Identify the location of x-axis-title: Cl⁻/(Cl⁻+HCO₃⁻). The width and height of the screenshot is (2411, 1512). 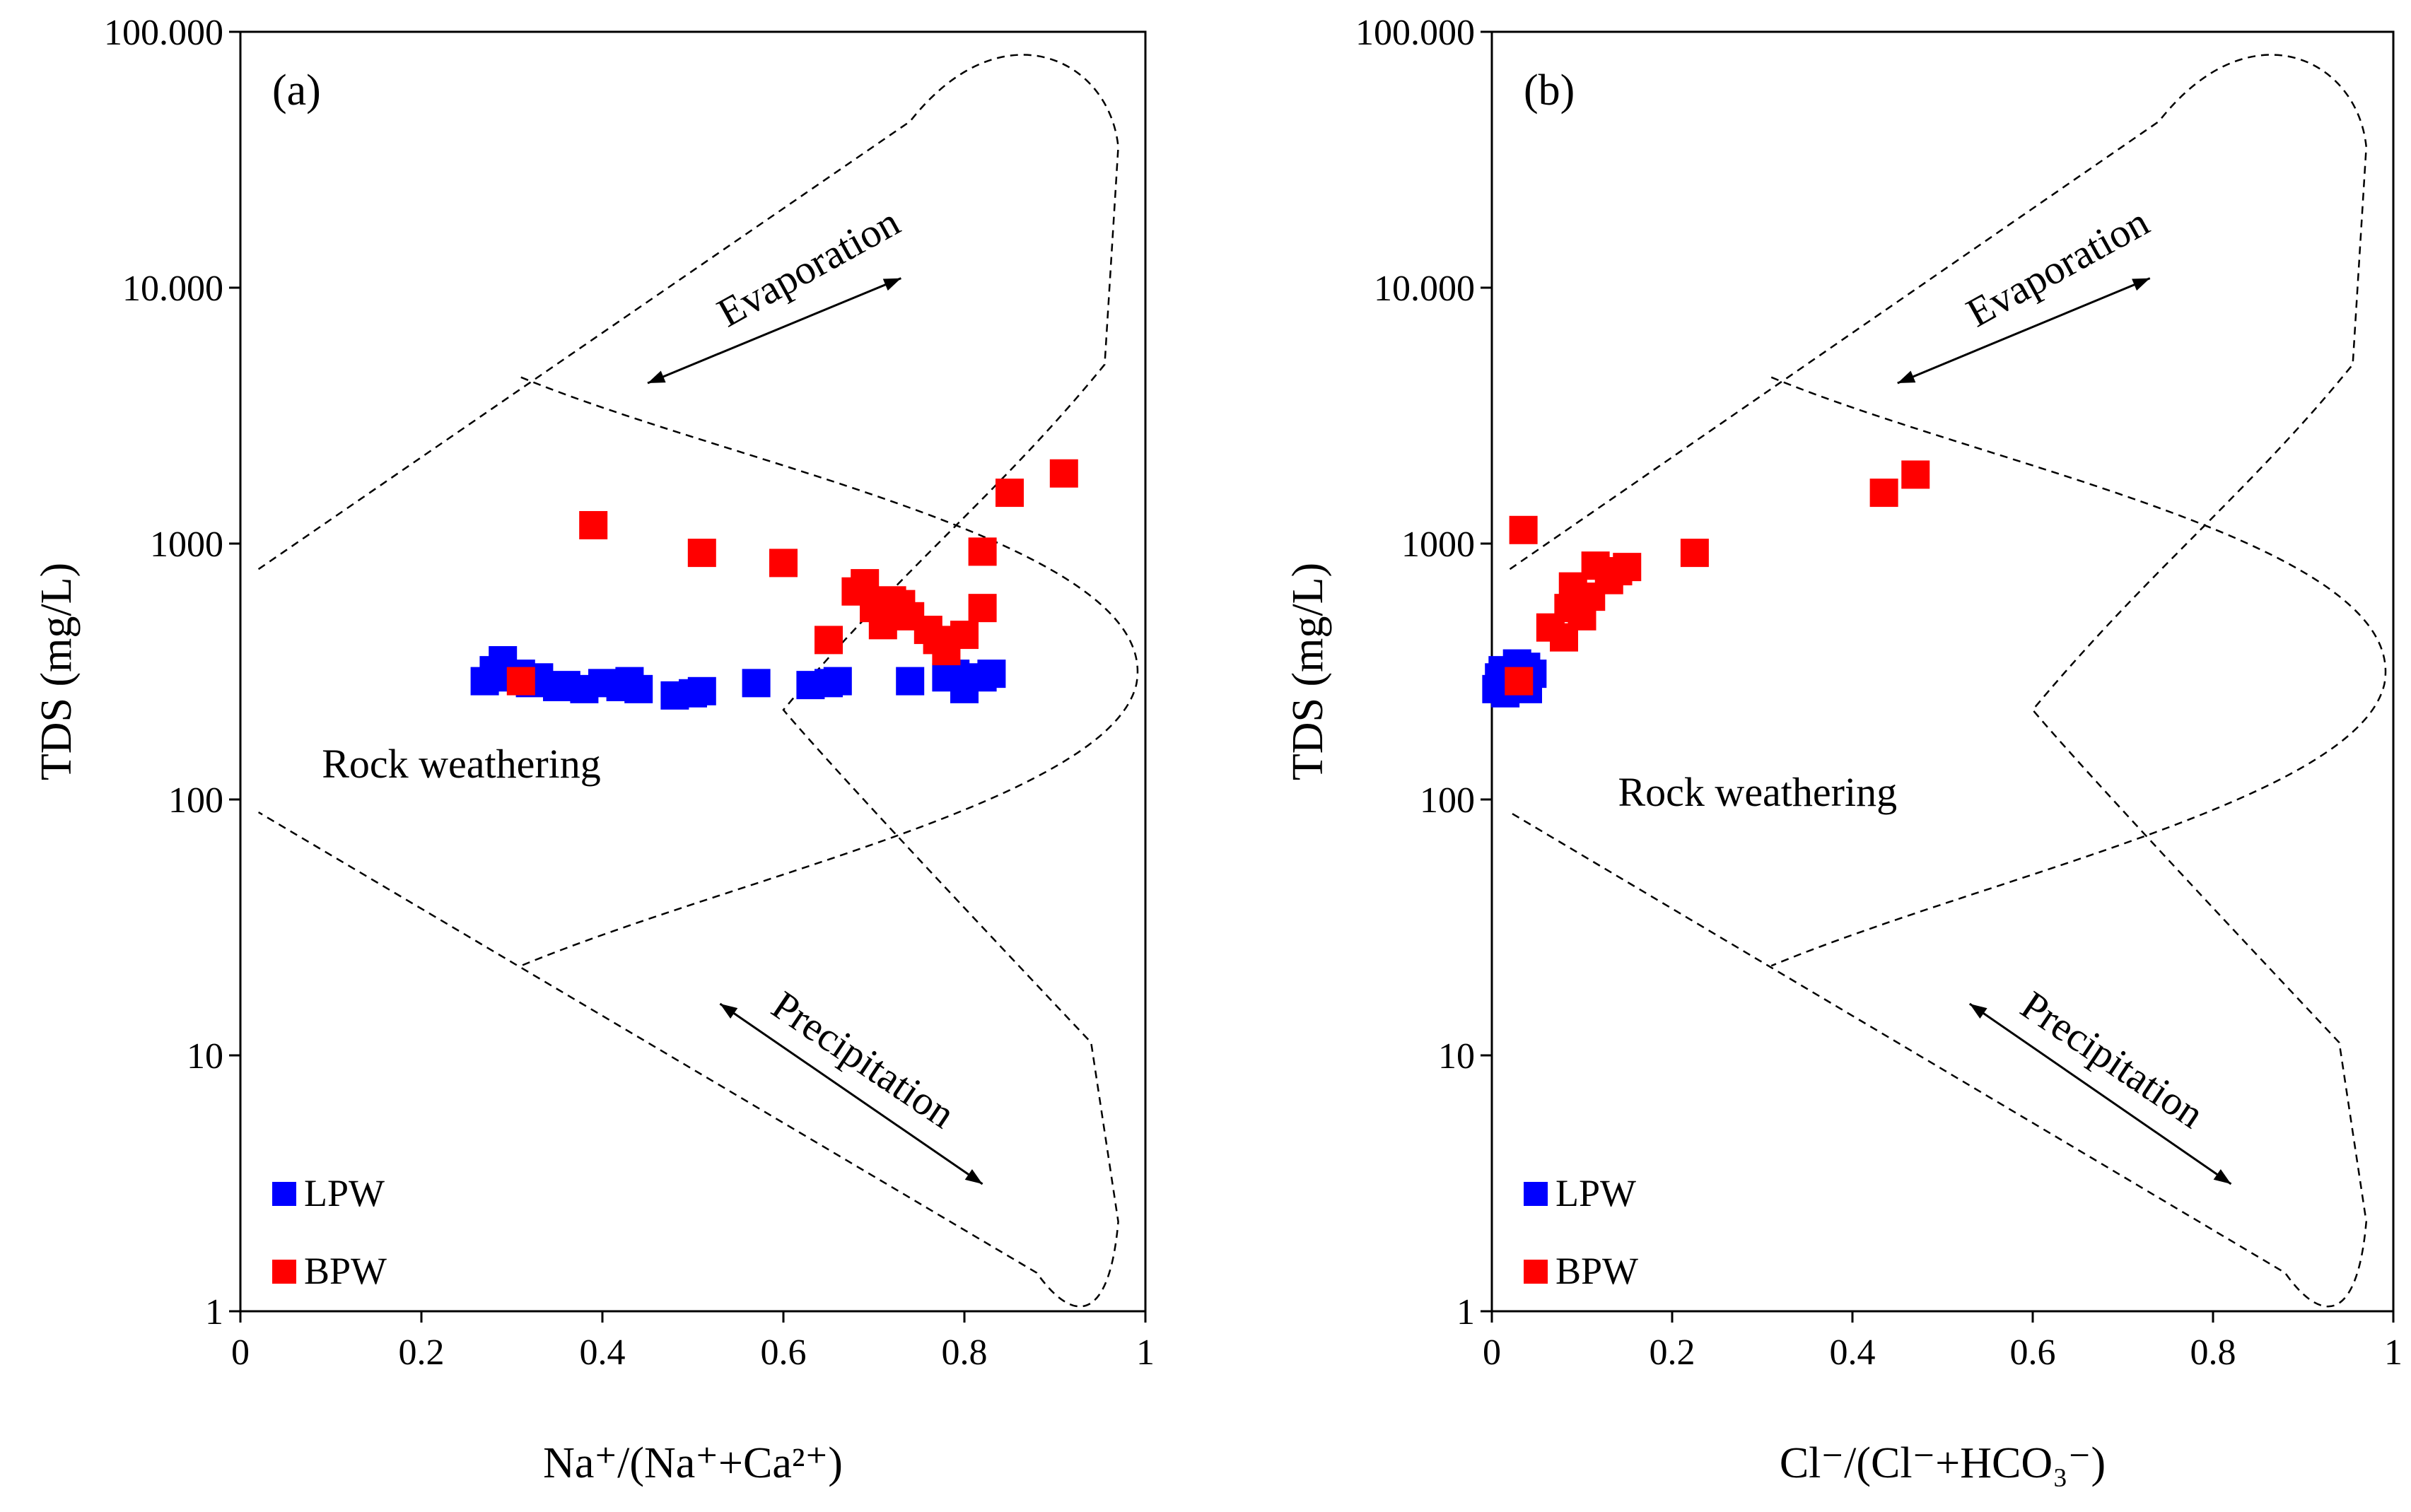
(1943, 1463).